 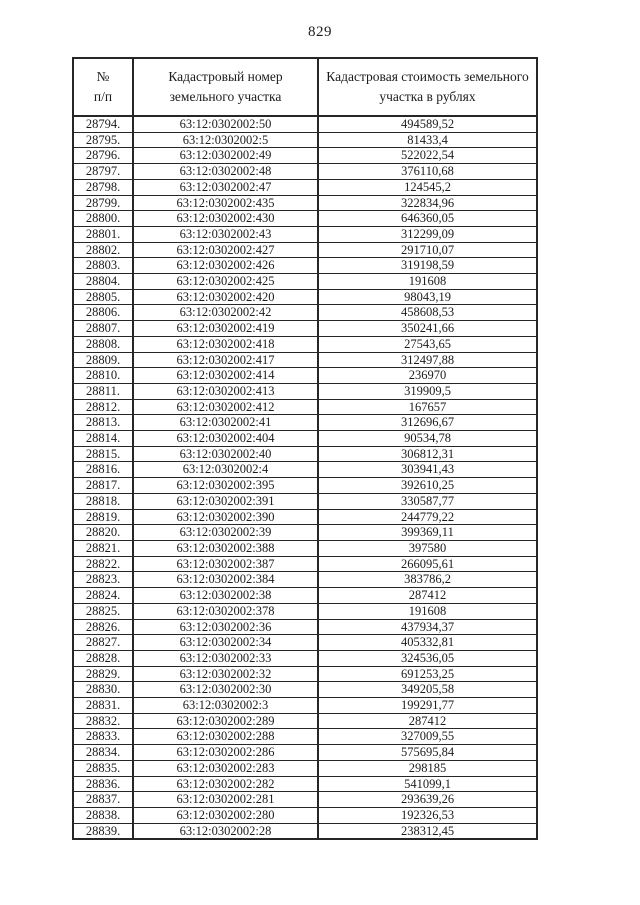 I want to click on cadastral-value-cell: 244779,22, so click(x=427, y=517).